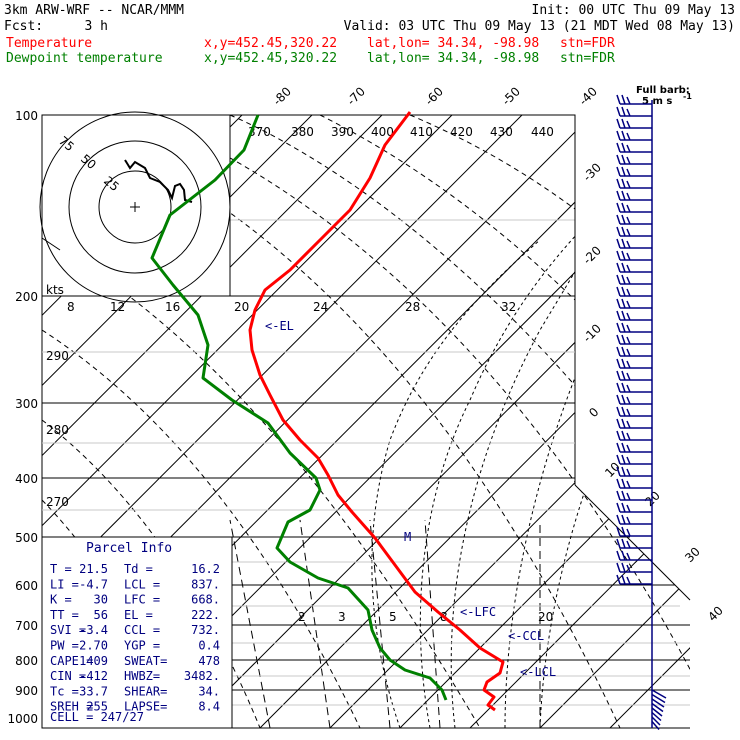  What do you see at coordinates (145, 661) in the screenshot?
I see `parcel-info-cell: SWEAT=` at bounding box center [145, 661].